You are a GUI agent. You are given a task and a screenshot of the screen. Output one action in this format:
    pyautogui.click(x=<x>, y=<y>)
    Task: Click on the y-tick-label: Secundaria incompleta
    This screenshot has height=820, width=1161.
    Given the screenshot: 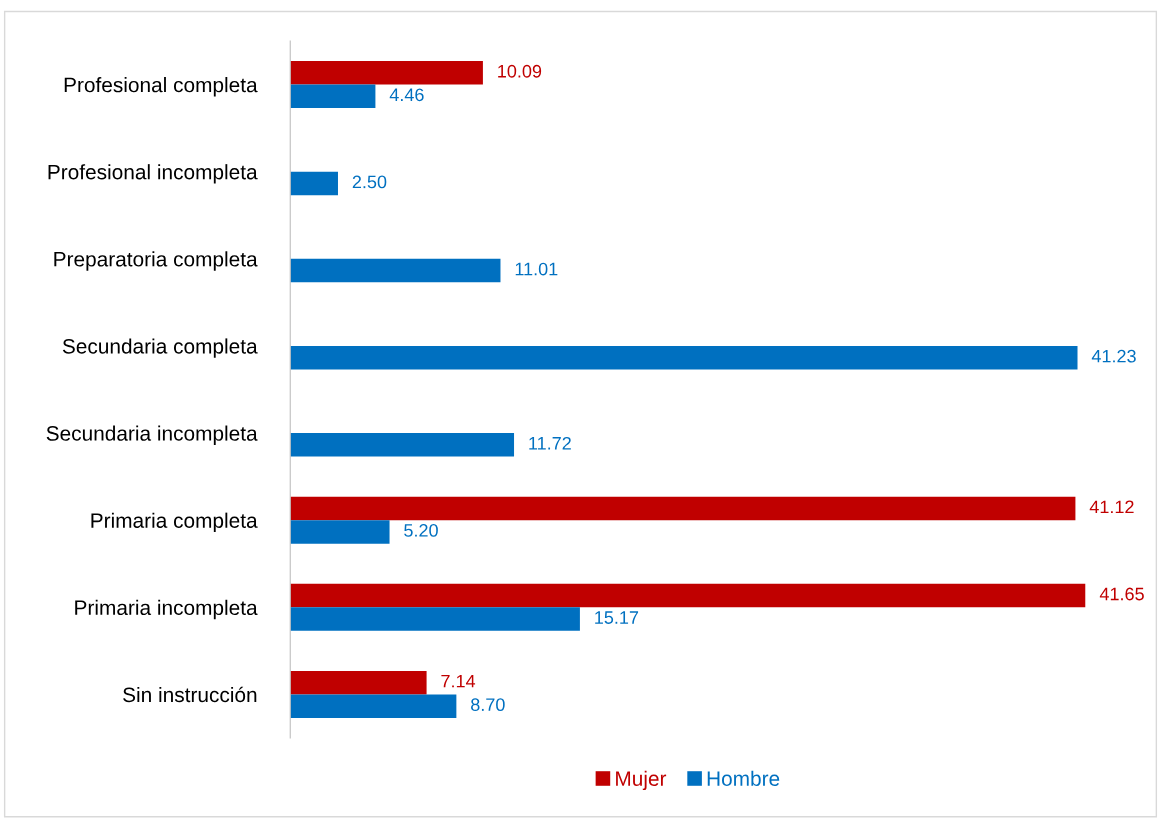 What is the action you would take?
    pyautogui.click(x=152, y=435)
    